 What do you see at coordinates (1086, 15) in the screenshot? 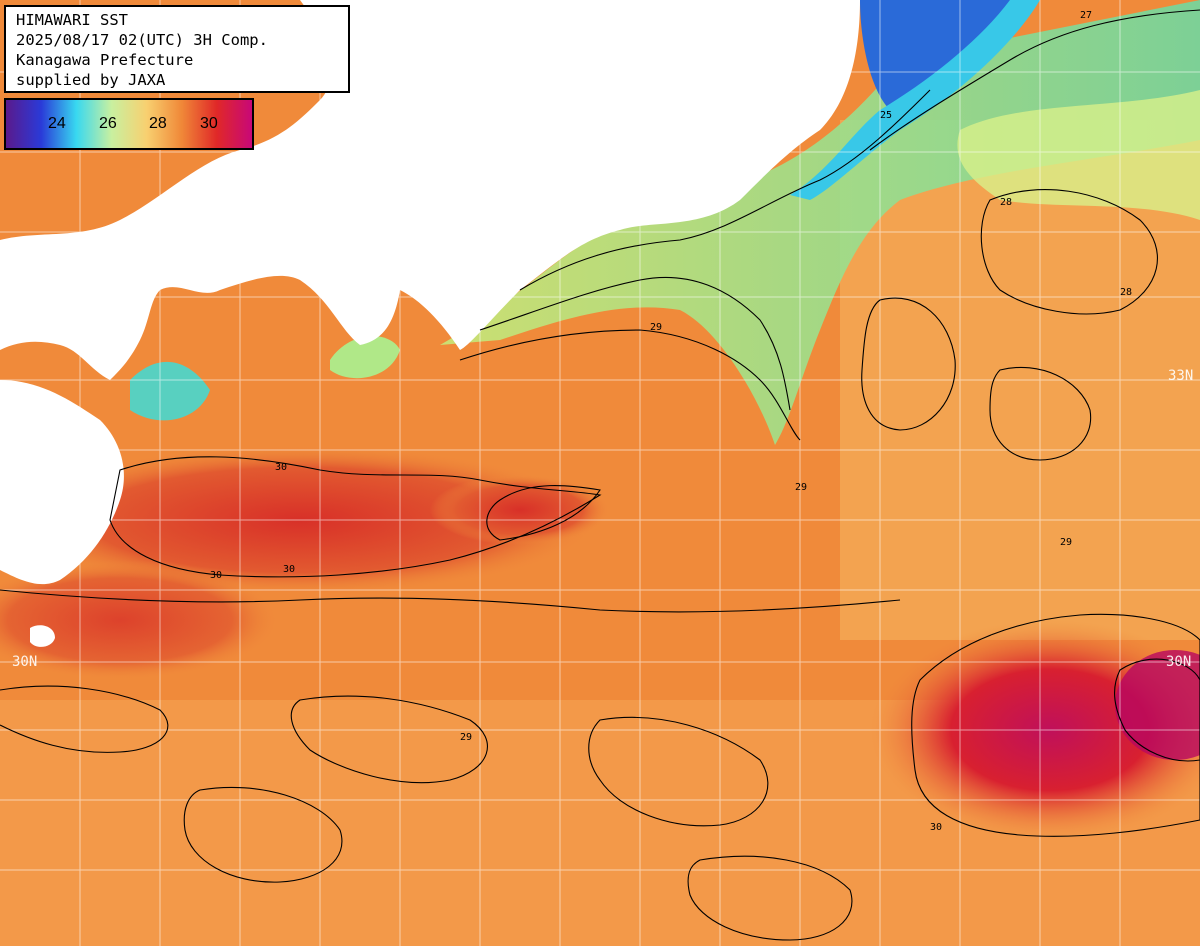
I see `contour-label: 27` at bounding box center [1086, 15].